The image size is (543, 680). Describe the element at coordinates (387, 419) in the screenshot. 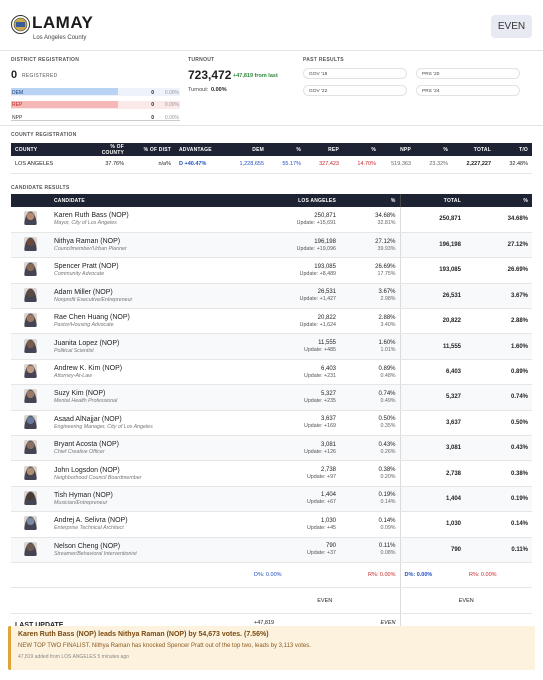

I see `pct: 0.50%` at that location.